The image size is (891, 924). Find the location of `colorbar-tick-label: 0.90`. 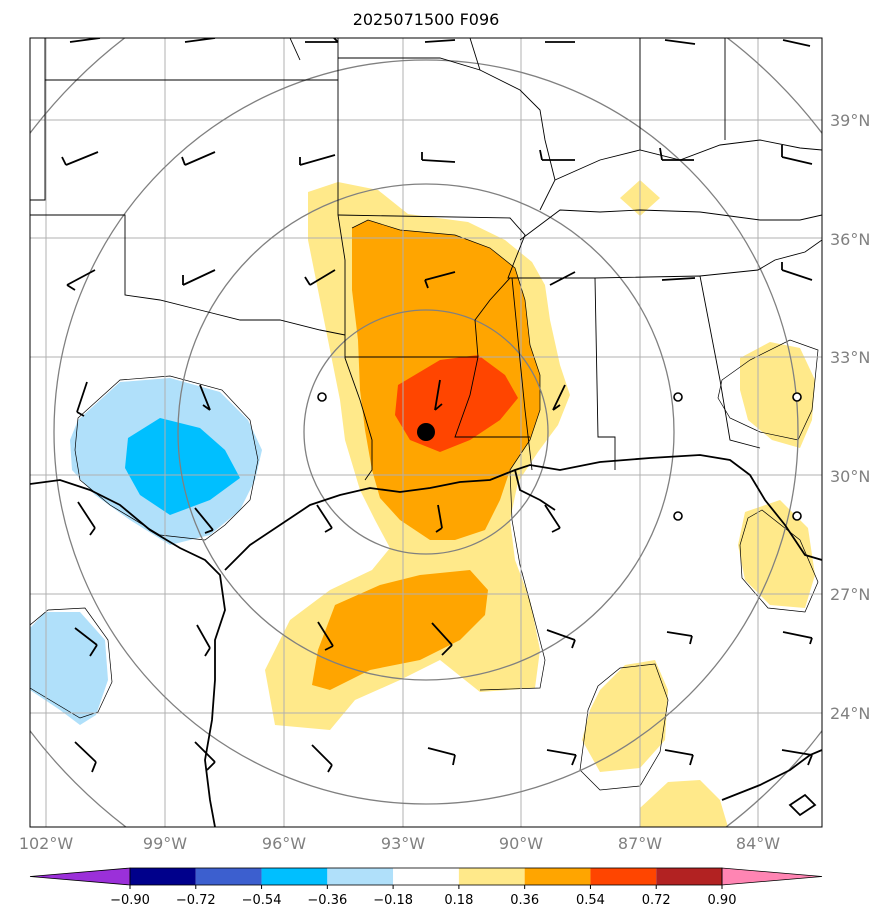

colorbar-tick-label: 0.90 is located at coordinates (722, 900).